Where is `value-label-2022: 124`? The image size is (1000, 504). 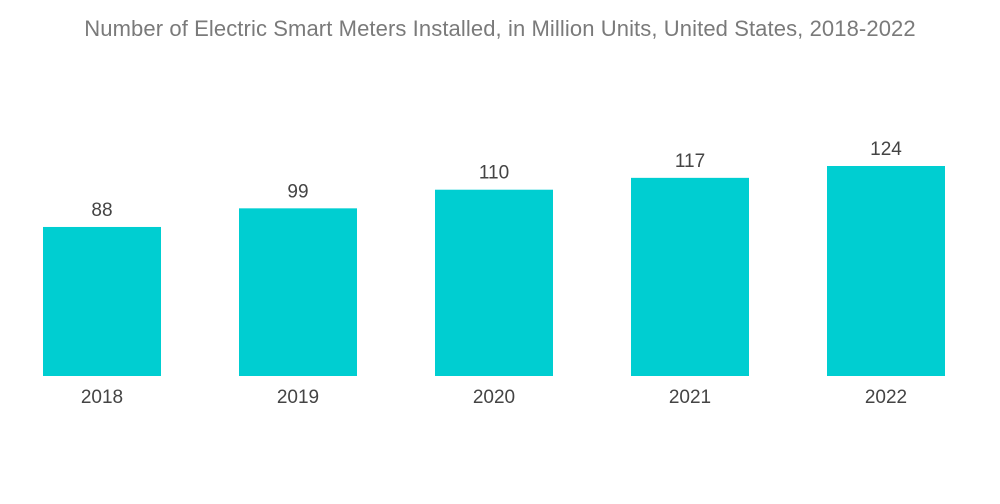
value-label-2022: 124 is located at coordinates (886, 149).